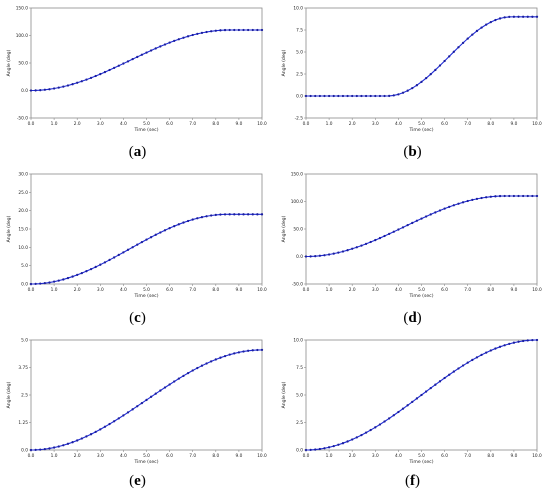 Image resolution: width=550 pixels, height=497 pixels. What do you see at coordinates (238, 290) in the screenshot?
I see `x-tick-label-c: 9.0` at bounding box center [238, 290].